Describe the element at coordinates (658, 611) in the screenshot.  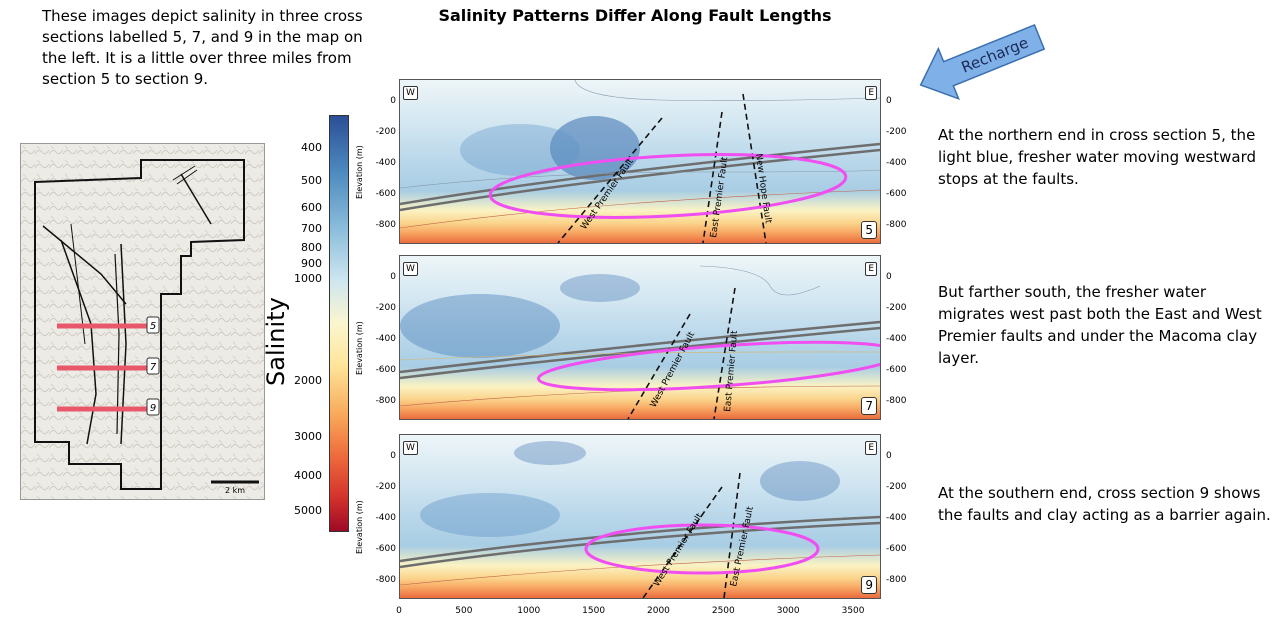
I see `x-tick: 2000` at that location.